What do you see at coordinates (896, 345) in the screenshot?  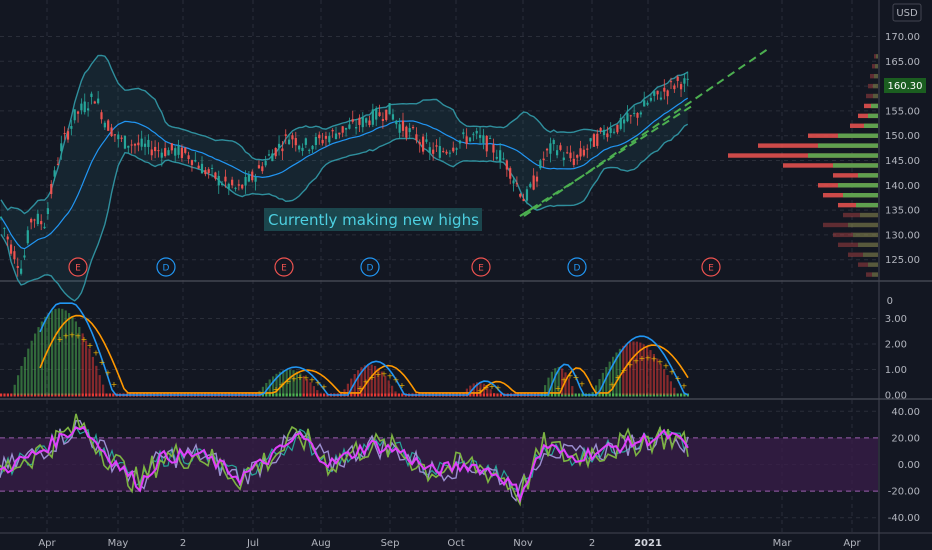 I see `momentum-tick-label: 2.00` at bounding box center [896, 345].